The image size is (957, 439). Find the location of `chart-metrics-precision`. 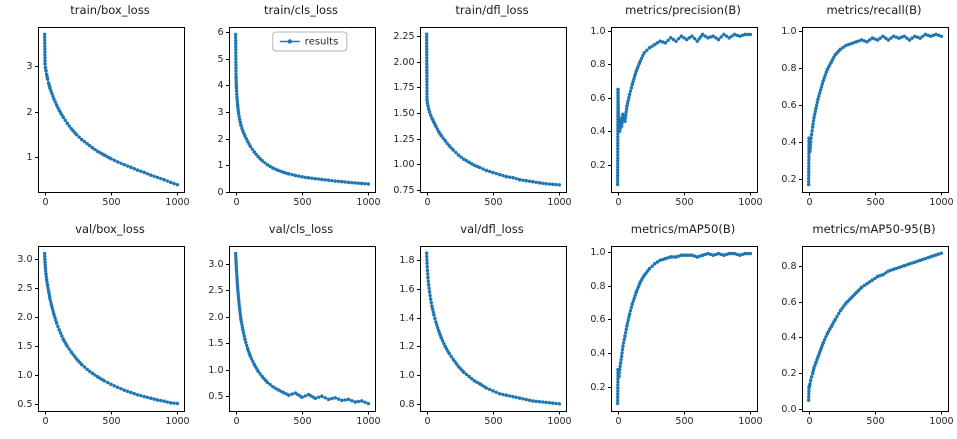

chart-metrics-precision is located at coordinates (668, 119).